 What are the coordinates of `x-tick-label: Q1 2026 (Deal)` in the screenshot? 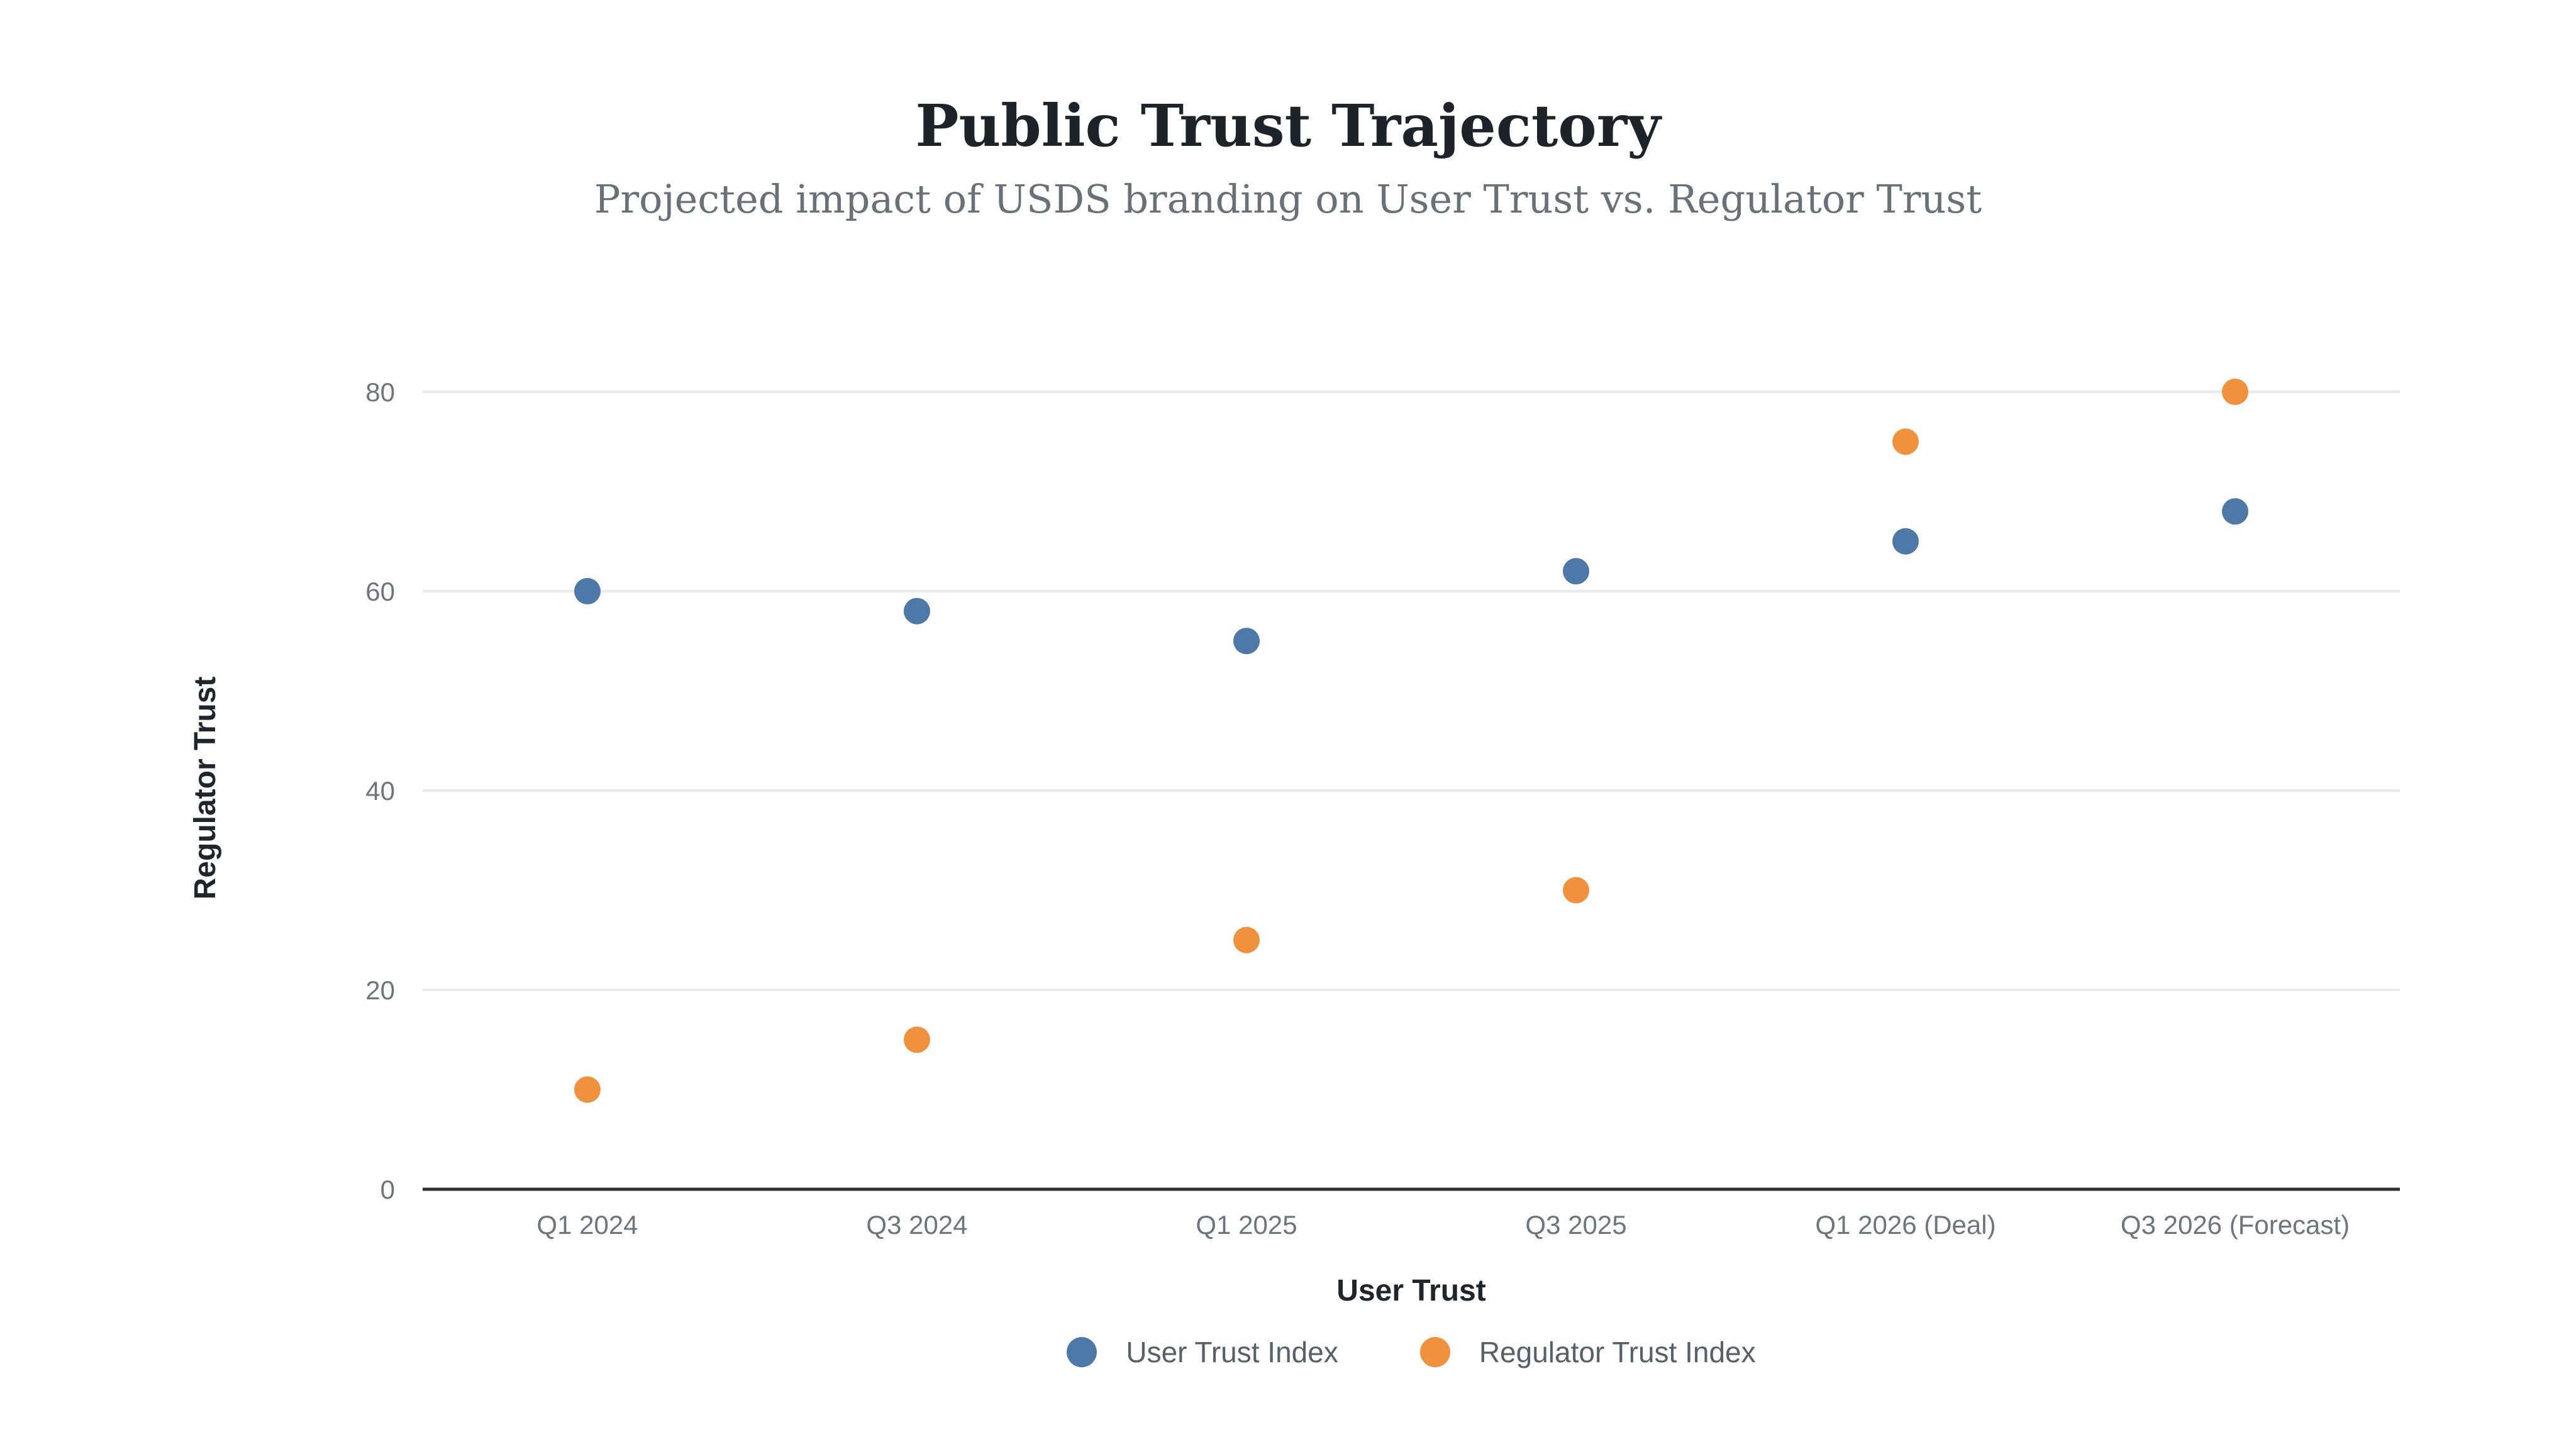 It's located at (1905, 1225).